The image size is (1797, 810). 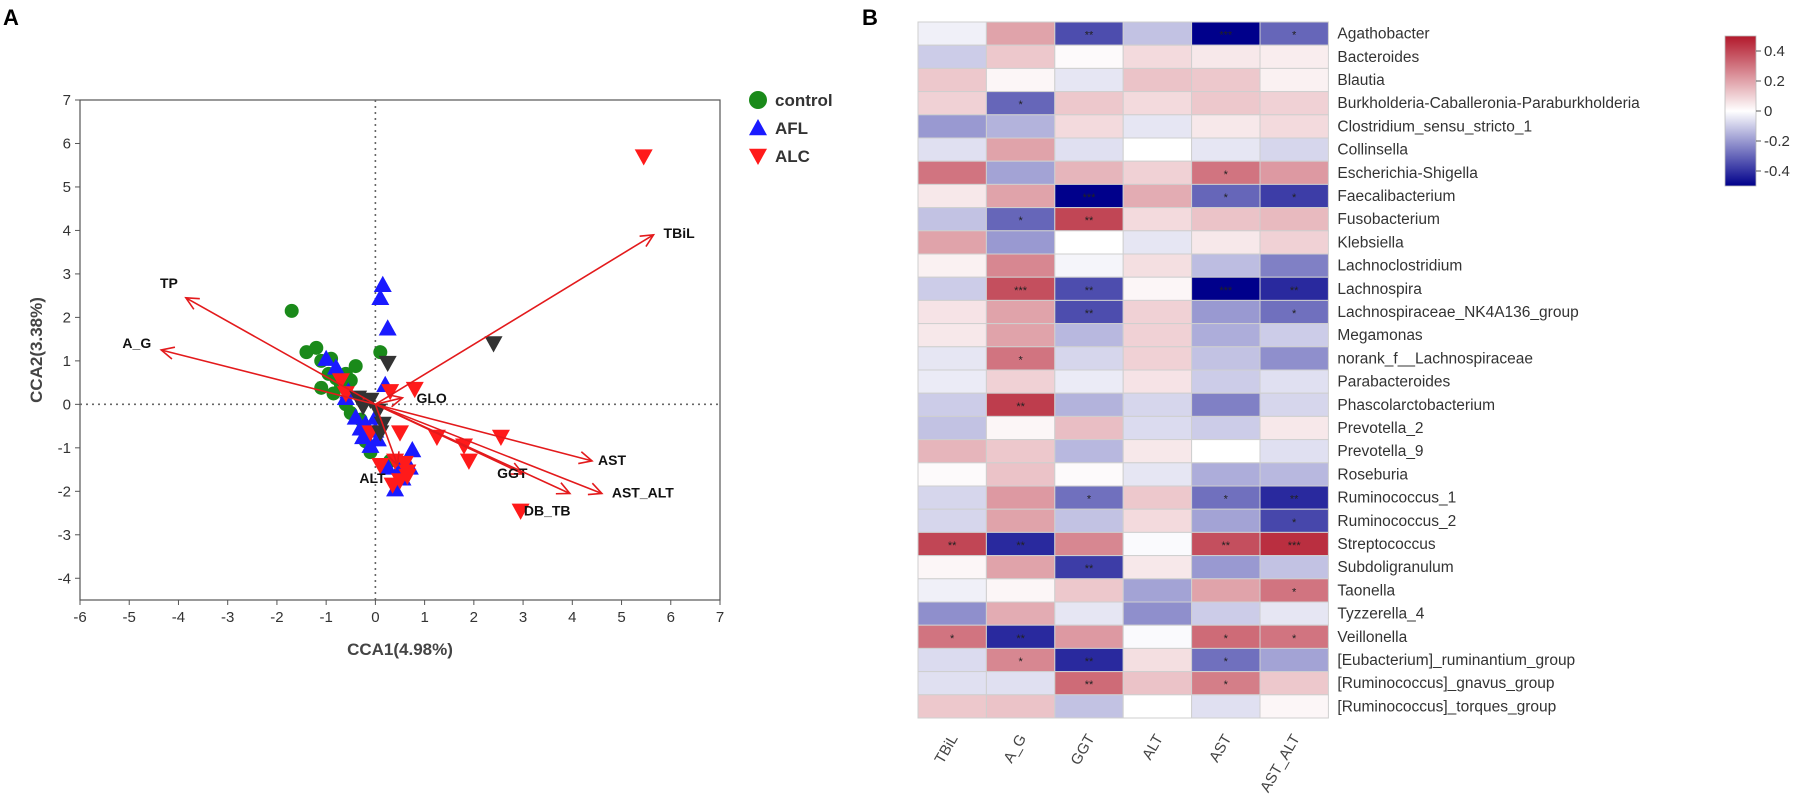 What do you see at coordinates (227, 617) in the screenshot?
I see `x-tick-label: -3` at bounding box center [227, 617].